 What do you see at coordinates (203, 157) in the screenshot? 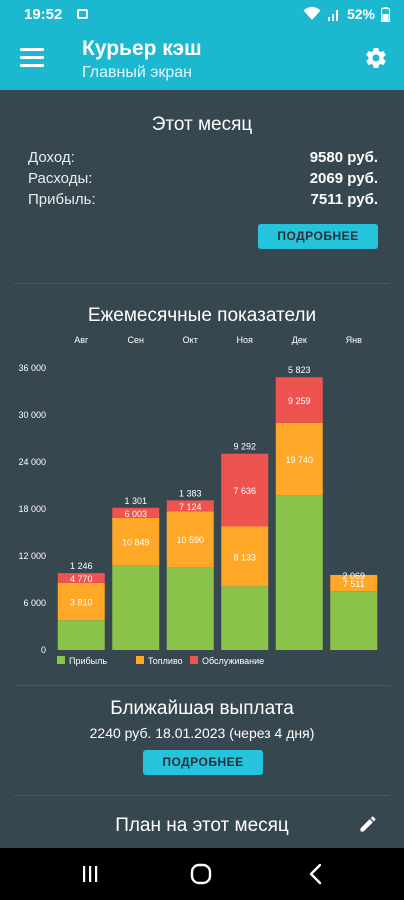
I see `income-row: Доход: 9580 руб.` at bounding box center [203, 157].